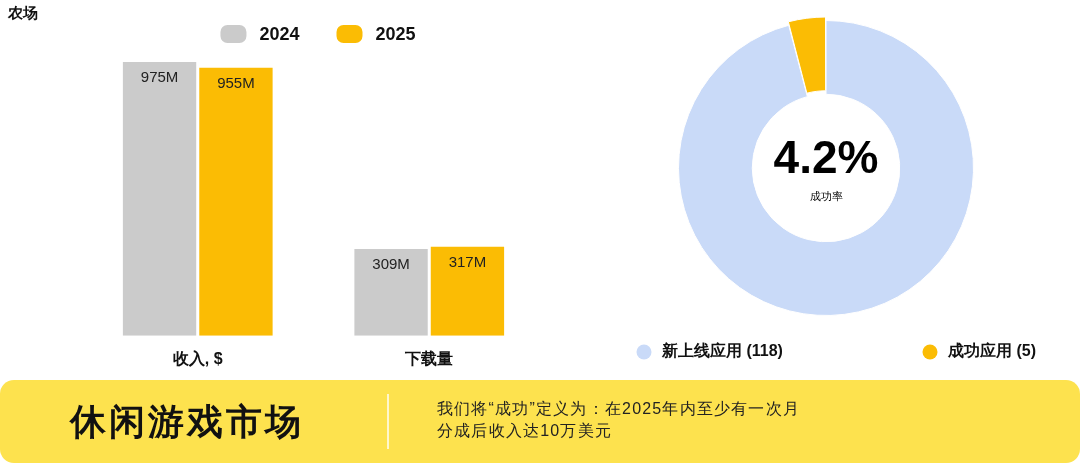 The width and height of the screenshot is (1080, 463). Describe the element at coordinates (187, 422) in the screenshot. I see `text: 休闲游戏市场` at that location.